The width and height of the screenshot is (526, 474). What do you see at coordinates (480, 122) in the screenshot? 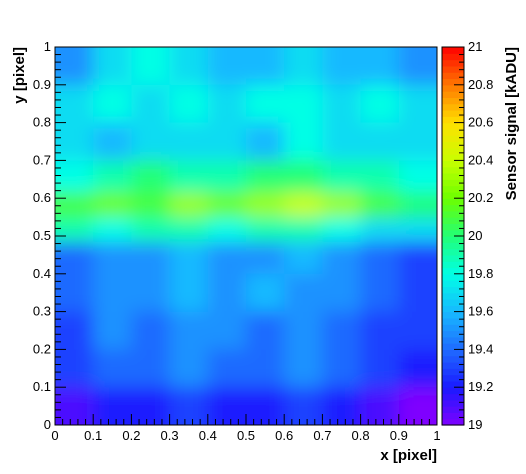
I see `colorbar-tick-label: 20.6` at bounding box center [480, 122].